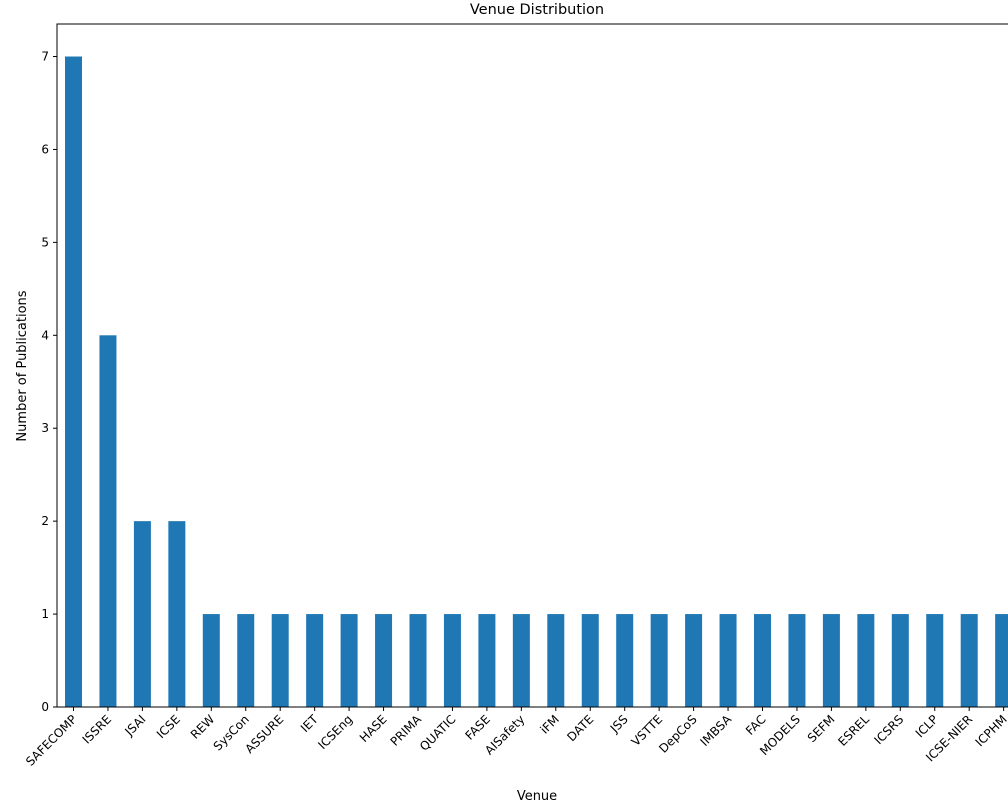 This screenshot has height=806, width=1008. I want to click on x-tick-label: ISSRE, so click(97, 729).